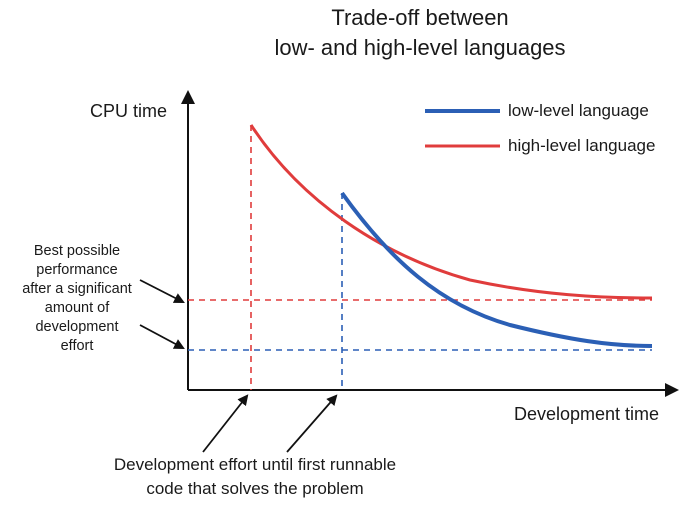  Describe the element at coordinates (162, 337) in the screenshot. I see `best-low-arrow` at that location.